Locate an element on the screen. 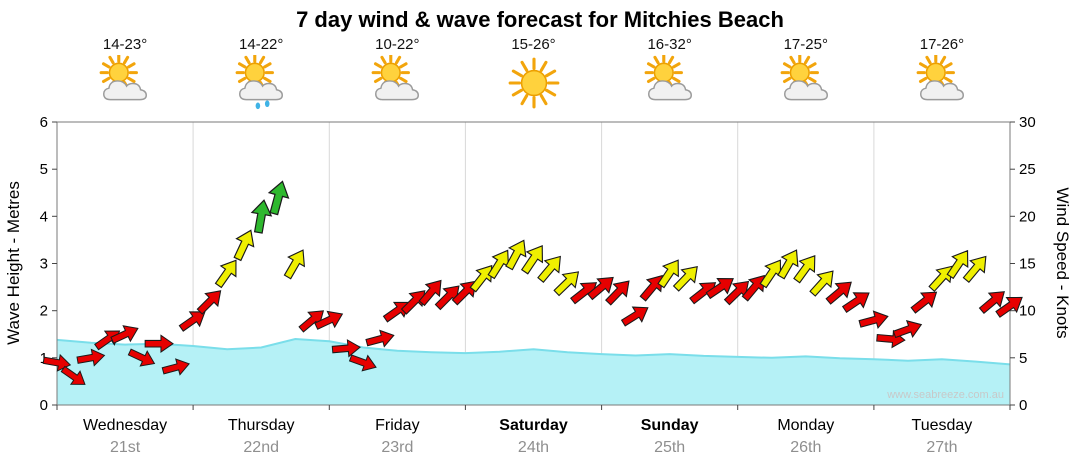 Image resolution: width=1080 pixels, height=475 pixels. day-temp-range: 10-22° is located at coordinates (397, 44).